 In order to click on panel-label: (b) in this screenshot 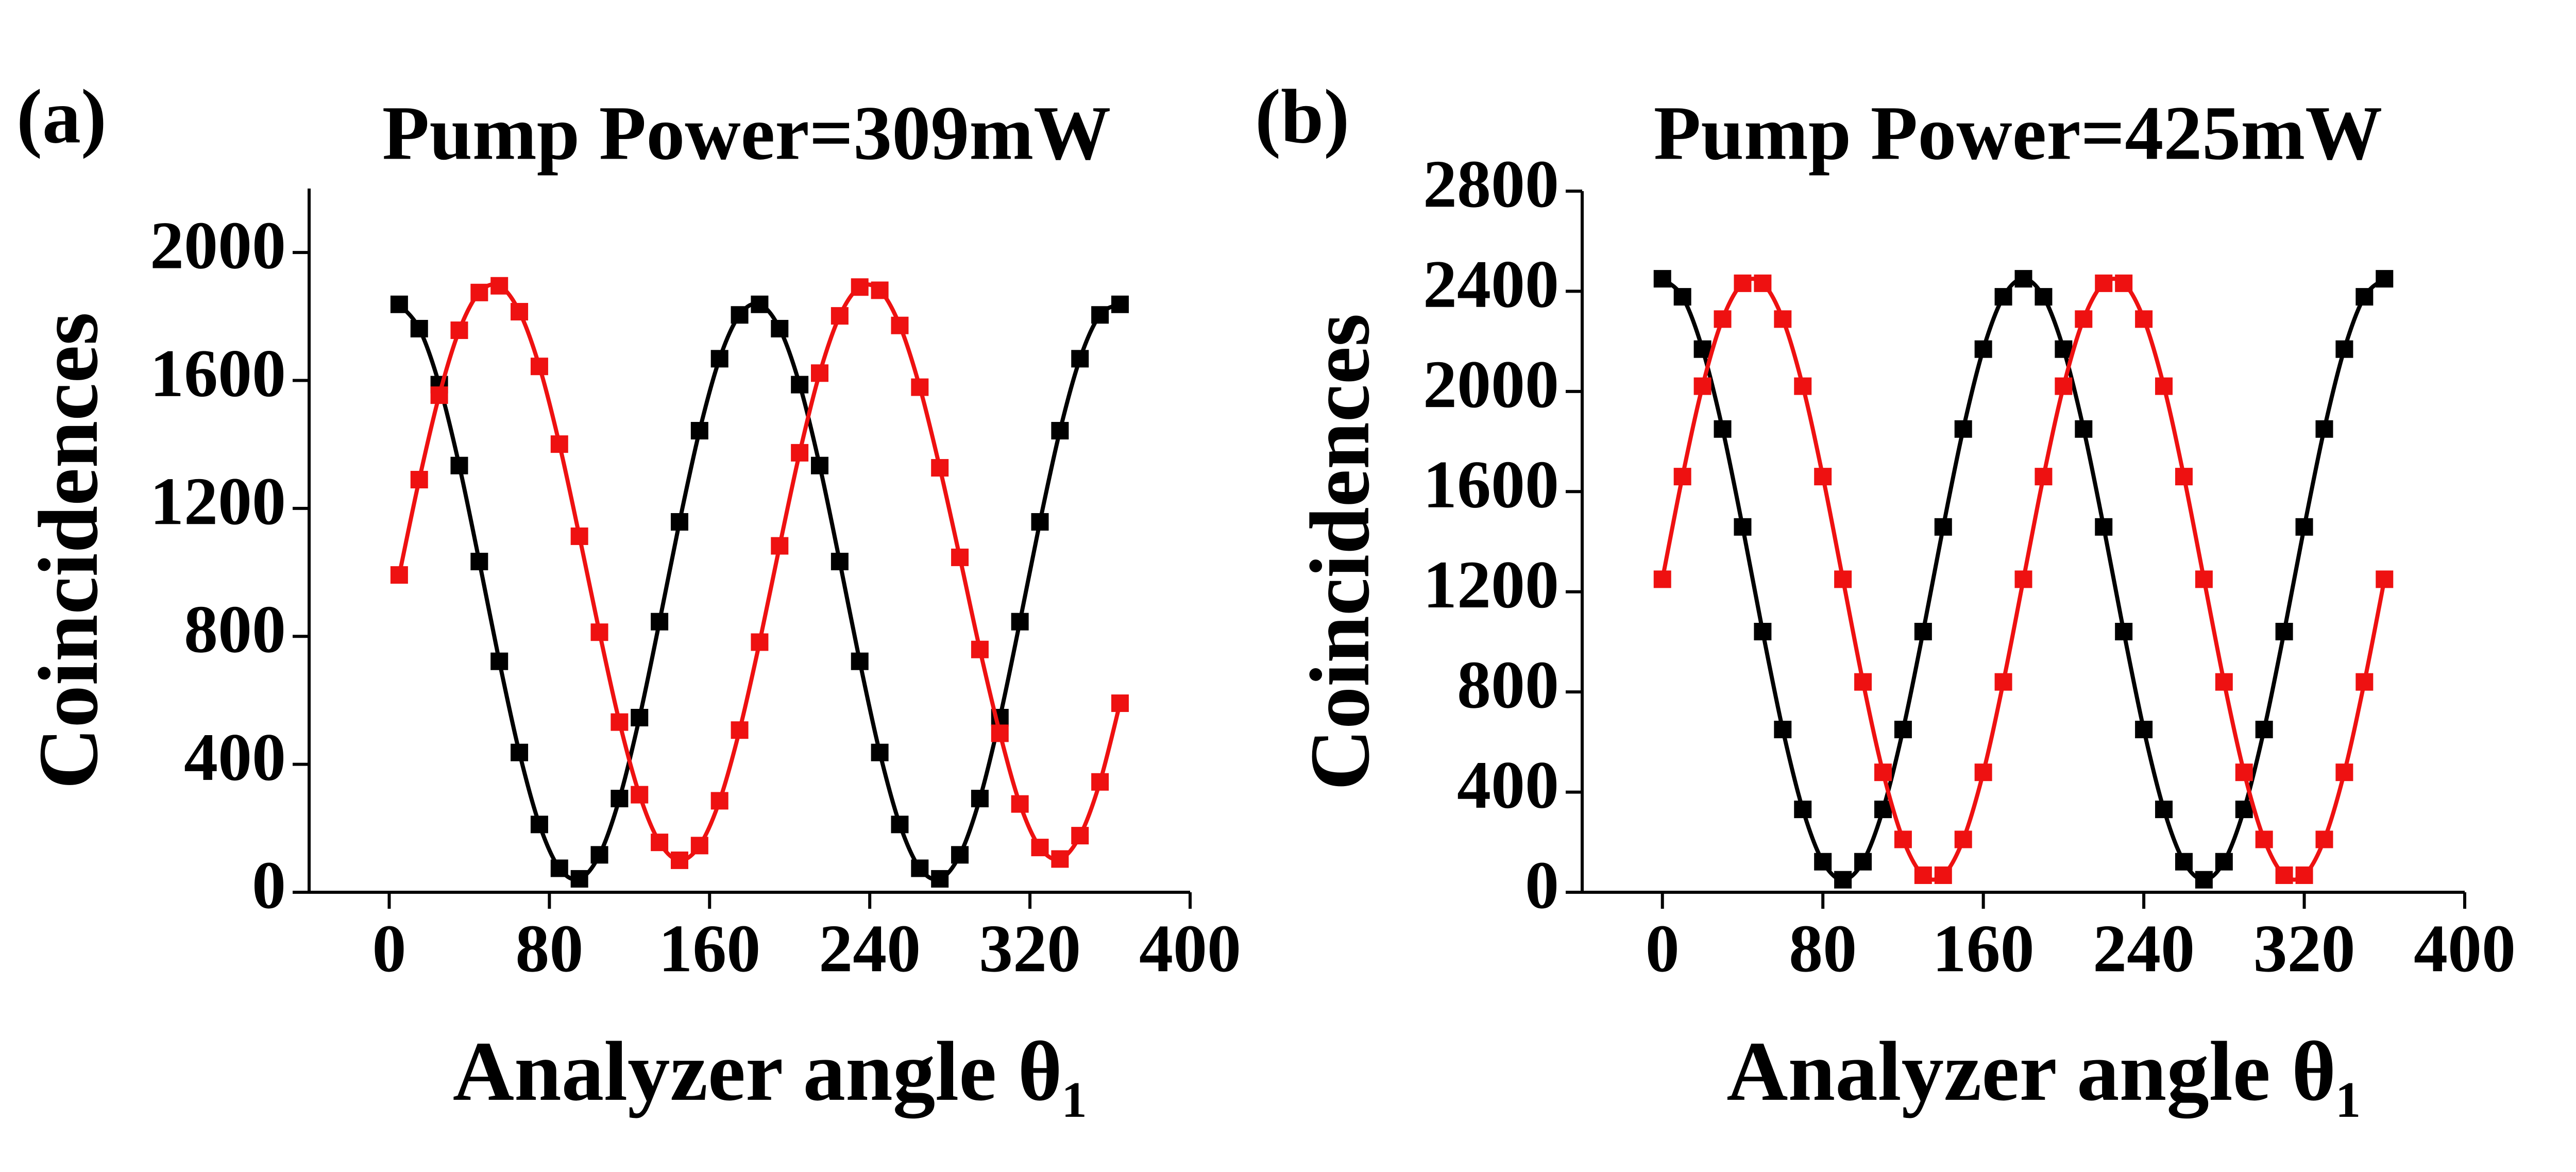, I will do `click(1302, 116)`.